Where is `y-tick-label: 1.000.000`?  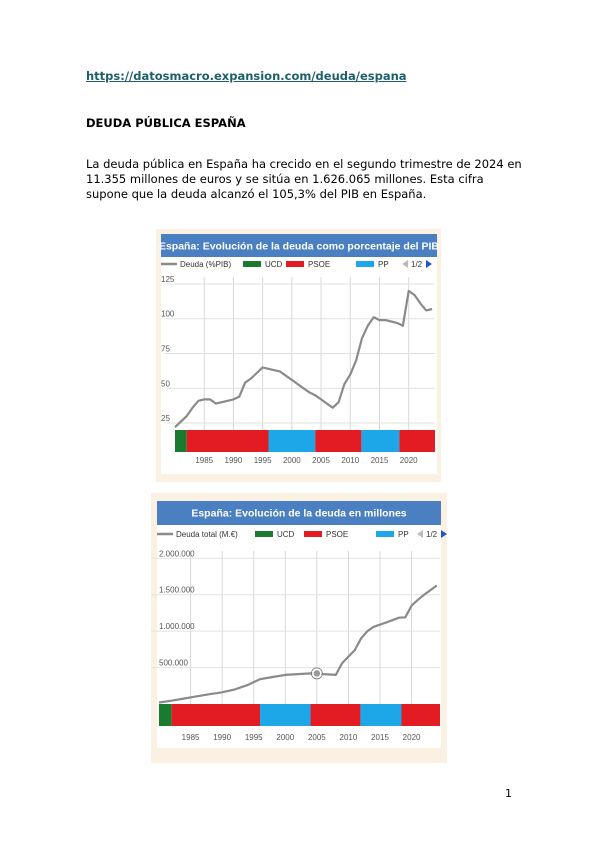 y-tick-label: 1.000.000 is located at coordinates (177, 626).